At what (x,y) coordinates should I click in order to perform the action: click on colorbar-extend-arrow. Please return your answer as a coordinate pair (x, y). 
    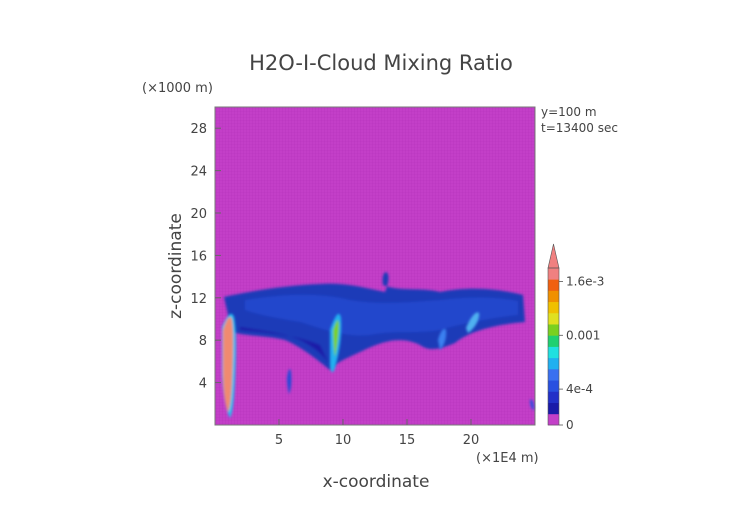
    Looking at the image, I should click on (553, 256).